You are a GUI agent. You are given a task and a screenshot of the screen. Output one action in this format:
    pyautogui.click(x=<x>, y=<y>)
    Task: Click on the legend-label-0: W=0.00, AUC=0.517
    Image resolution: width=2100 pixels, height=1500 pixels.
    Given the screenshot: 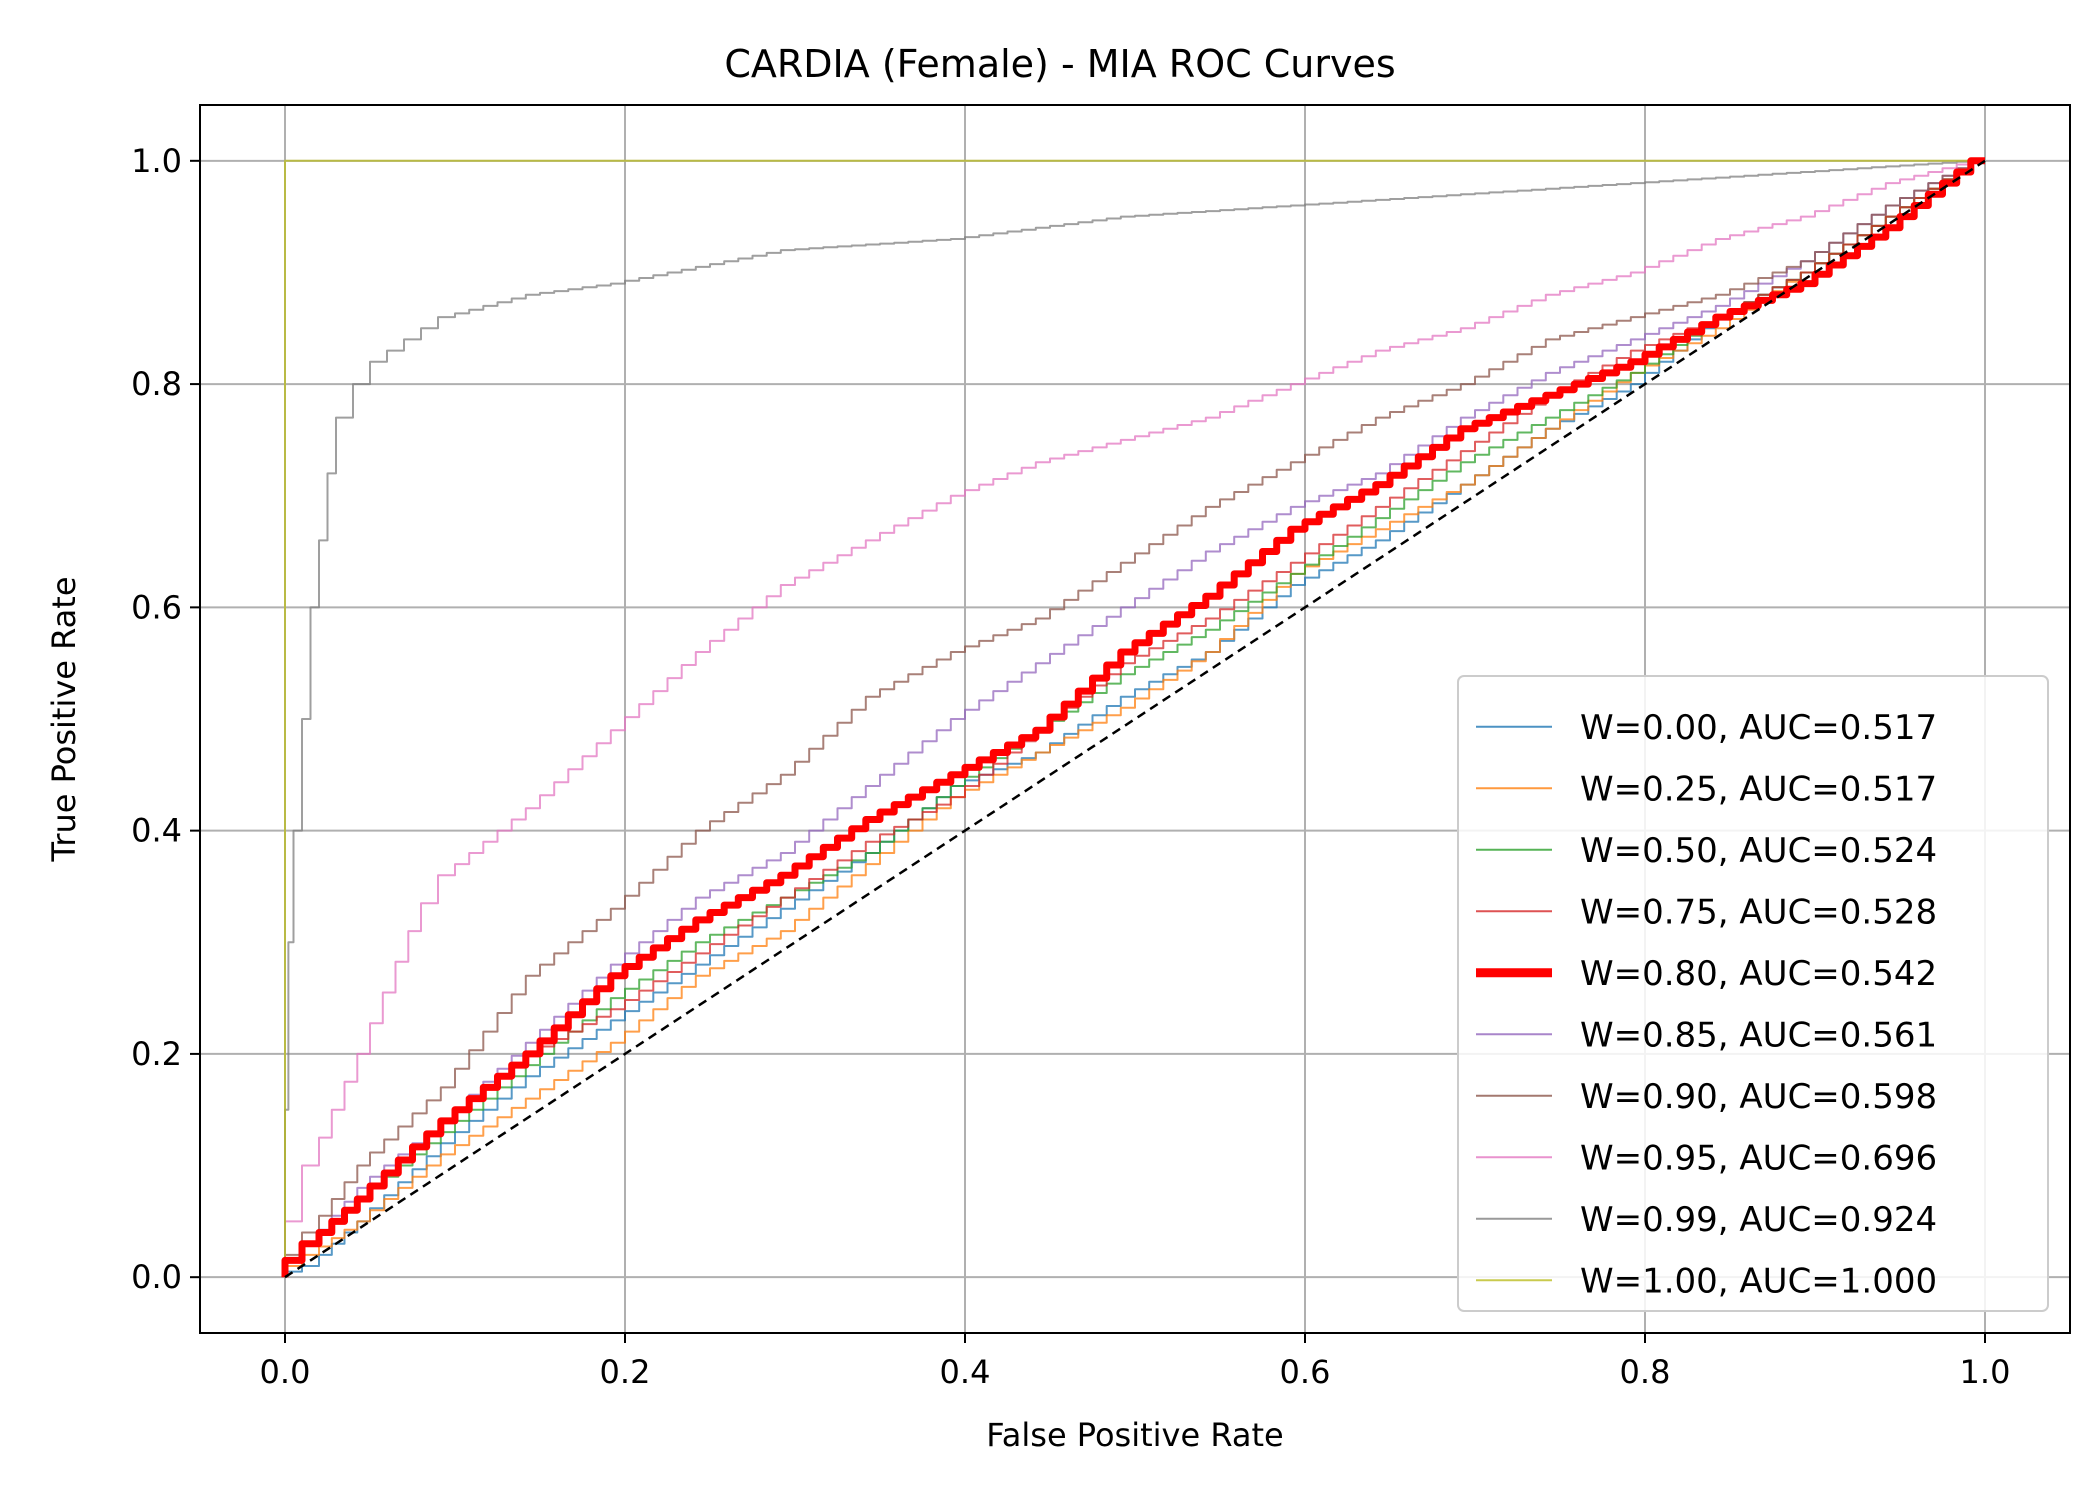 What is the action you would take?
    pyautogui.click(x=1758, y=728)
    